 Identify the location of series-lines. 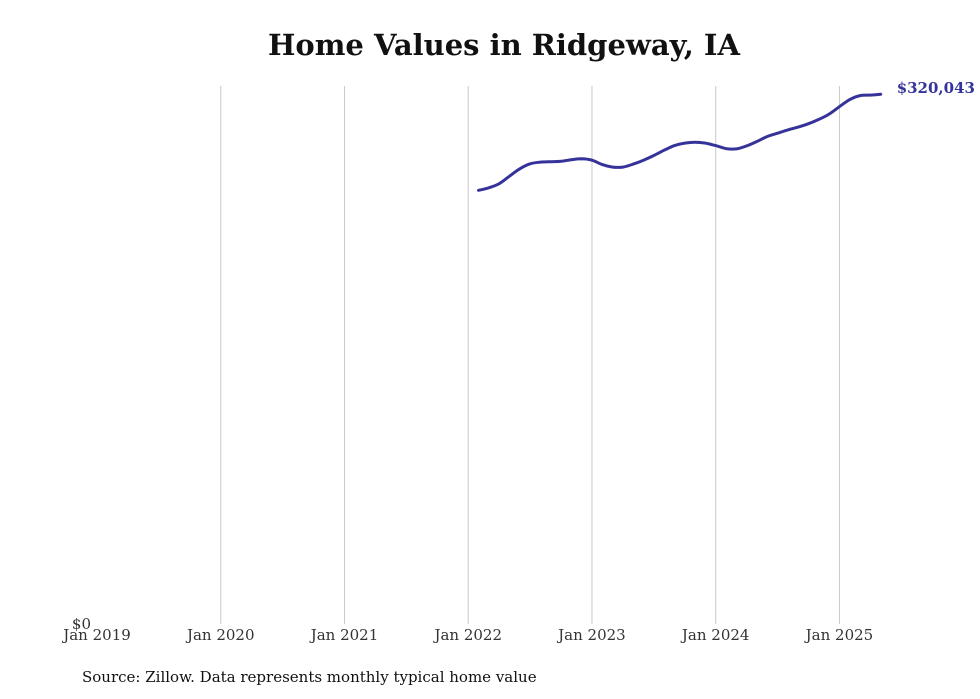
(680, 142).